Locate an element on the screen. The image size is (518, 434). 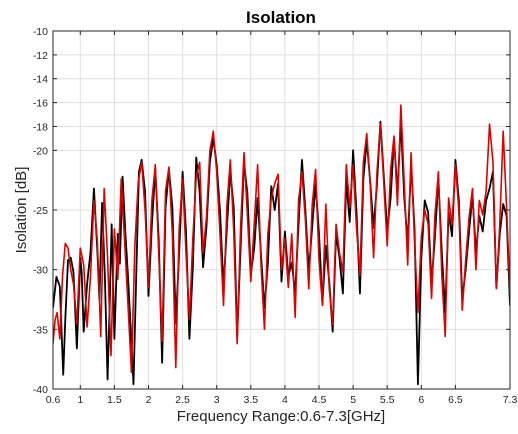
x-tick-label: 4 is located at coordinates (285, 400).